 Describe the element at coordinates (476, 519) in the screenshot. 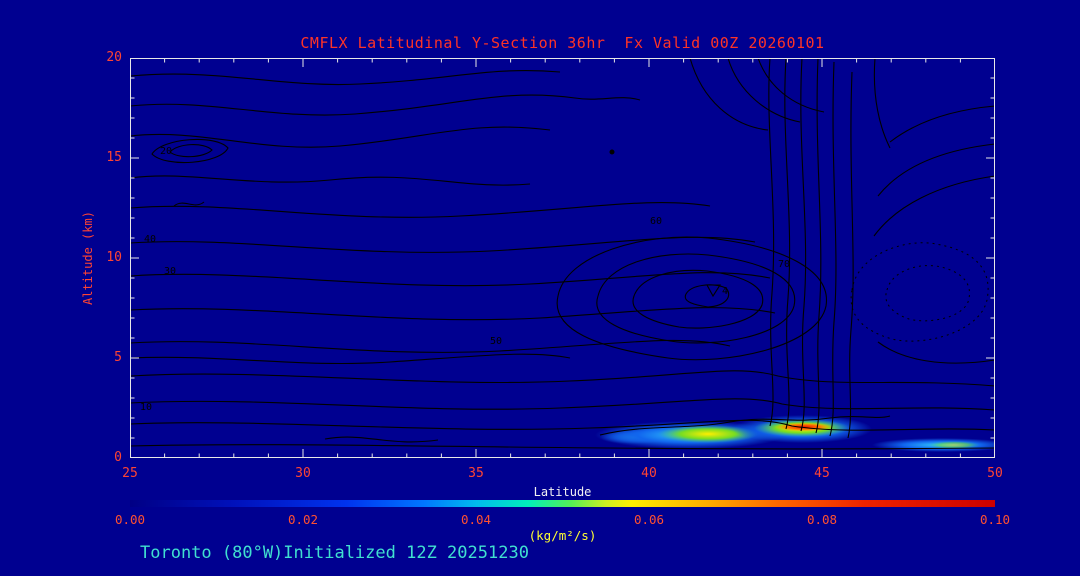

I see `colorbar-tick-label: 0.04` at that location.